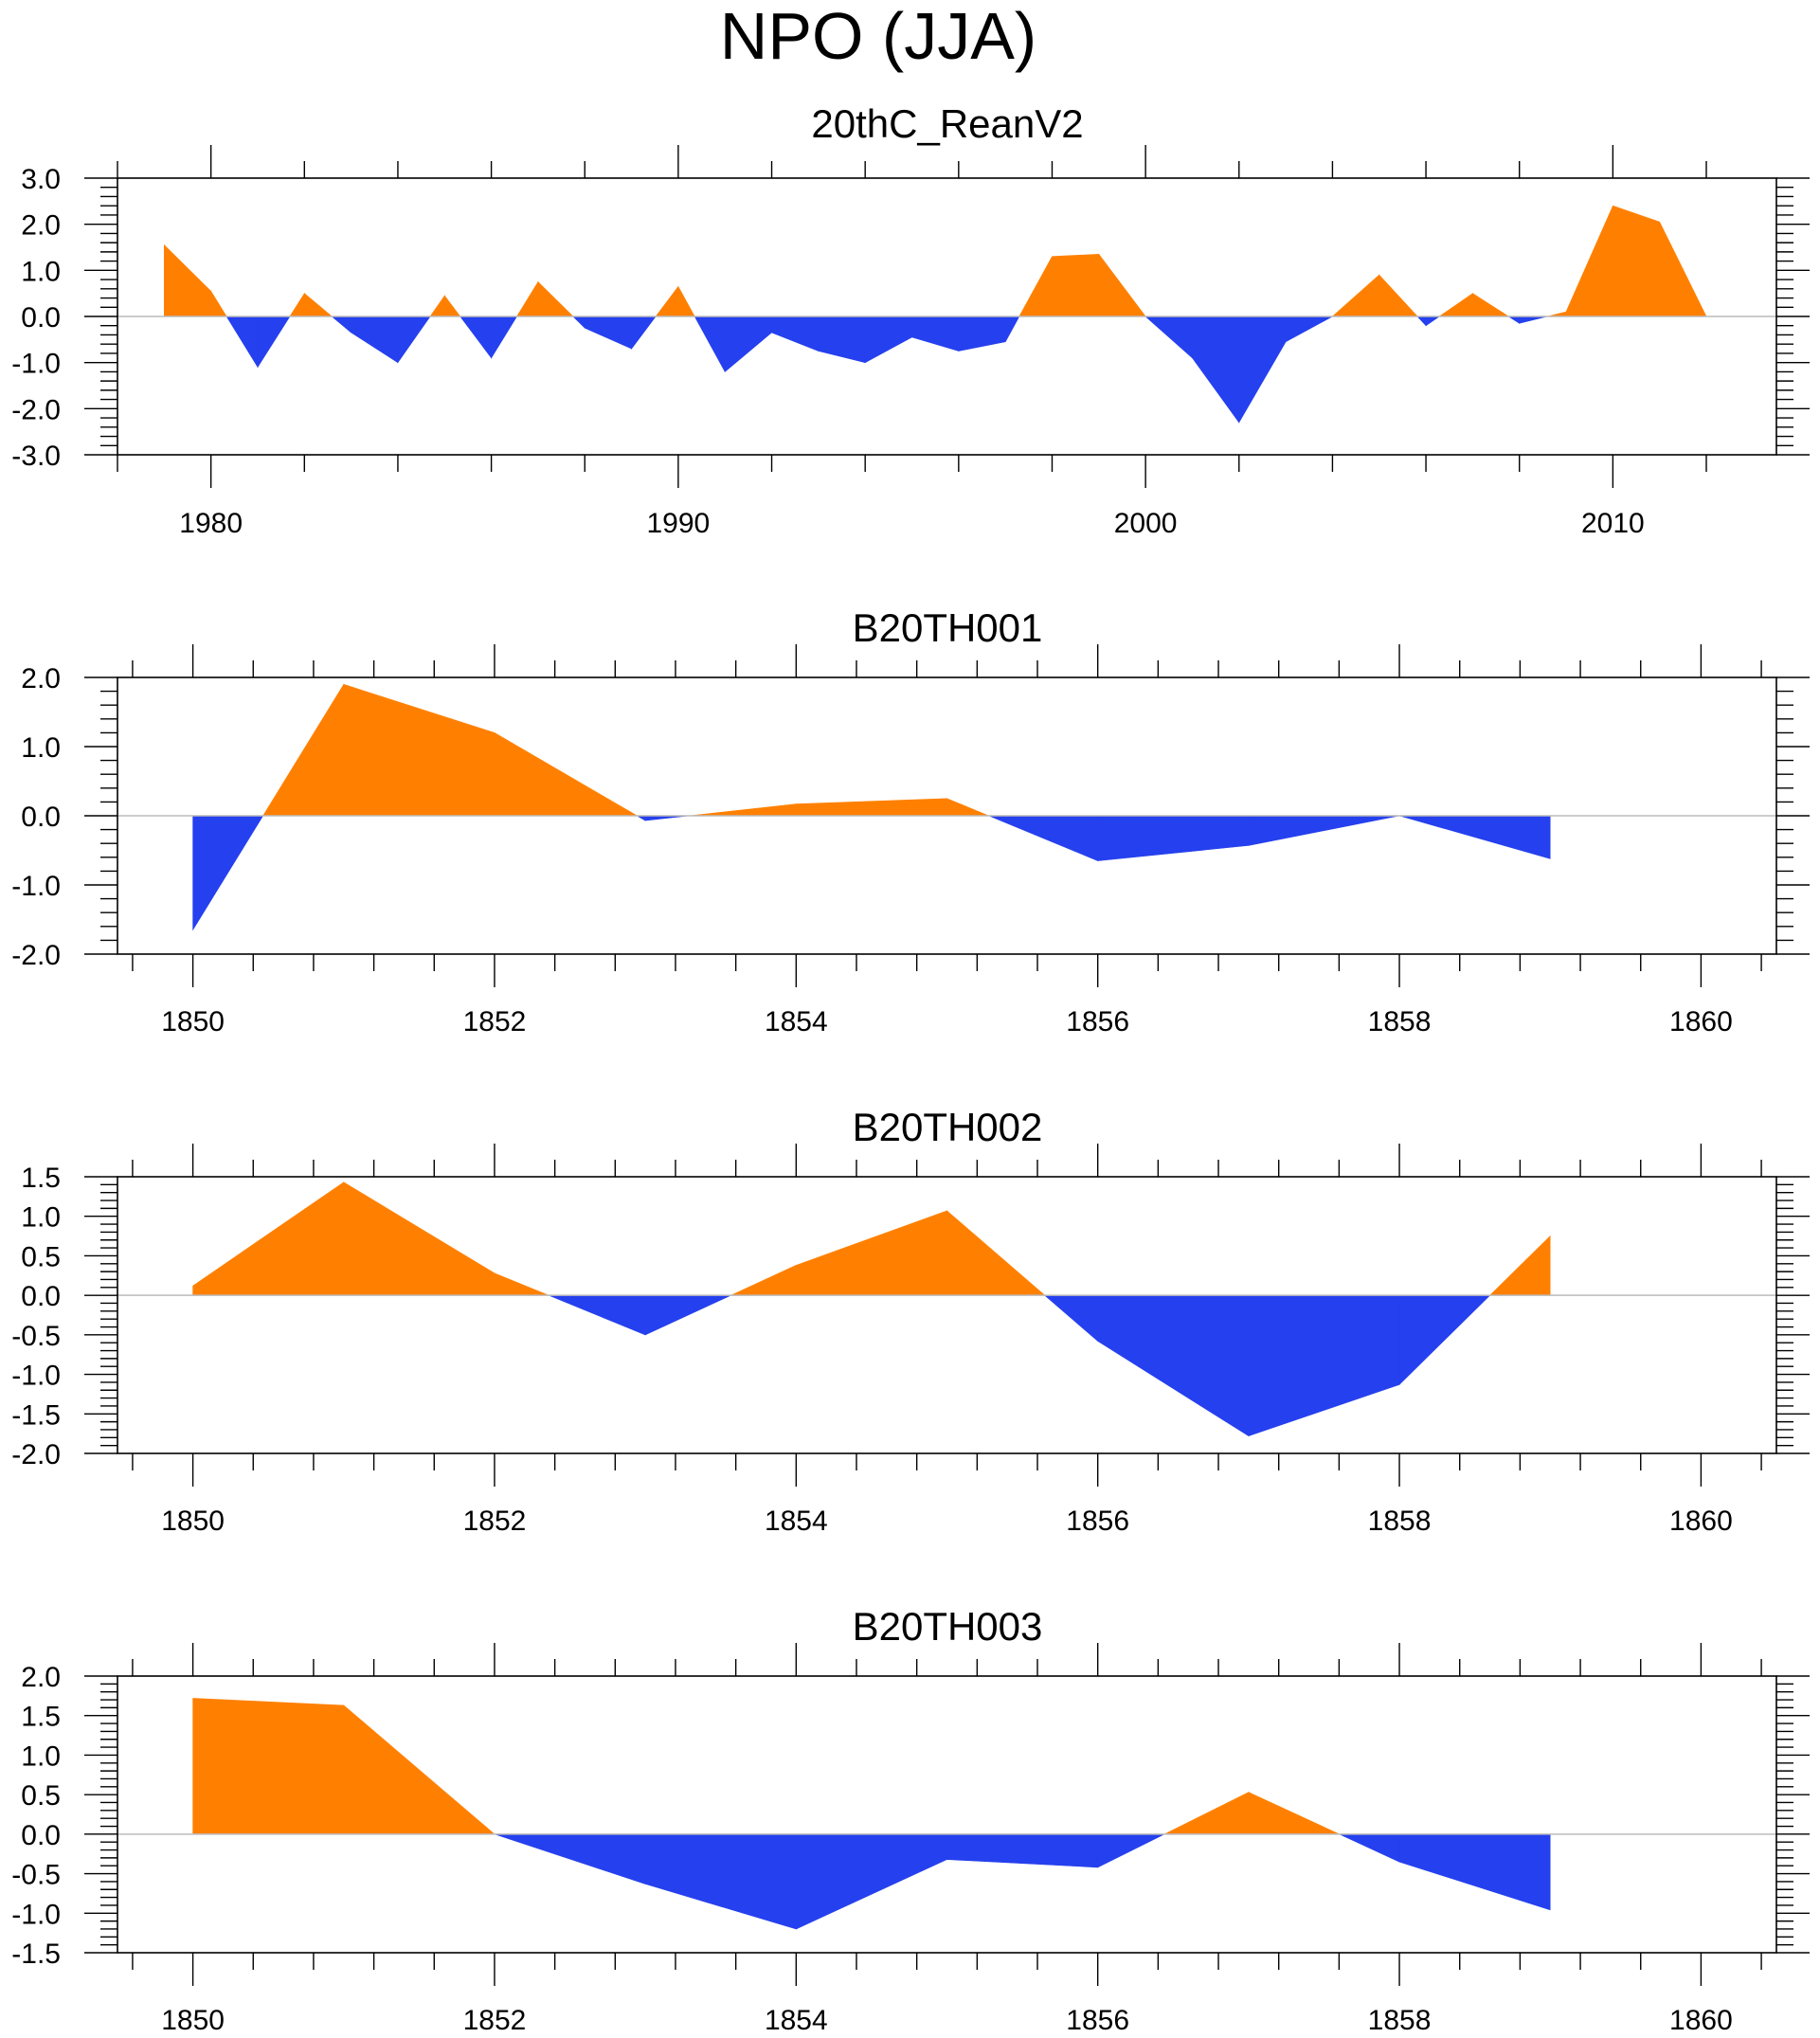  What do you see at coordinates (878, 36) in the screenshot?
I see `figure-title: NPO (JJA)` at bounding box center [878, 36].